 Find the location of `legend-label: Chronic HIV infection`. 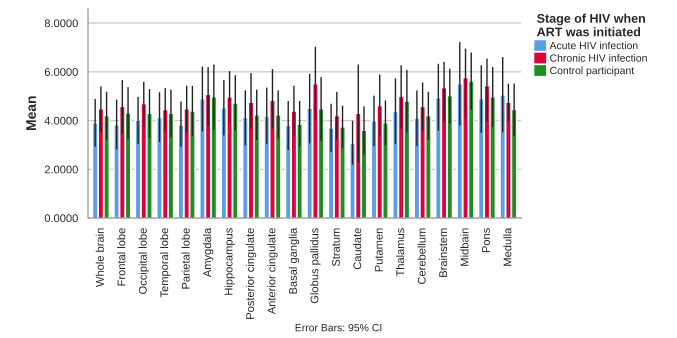

legend-label: Chronic HIV infection is located at coordinates (598, 58).